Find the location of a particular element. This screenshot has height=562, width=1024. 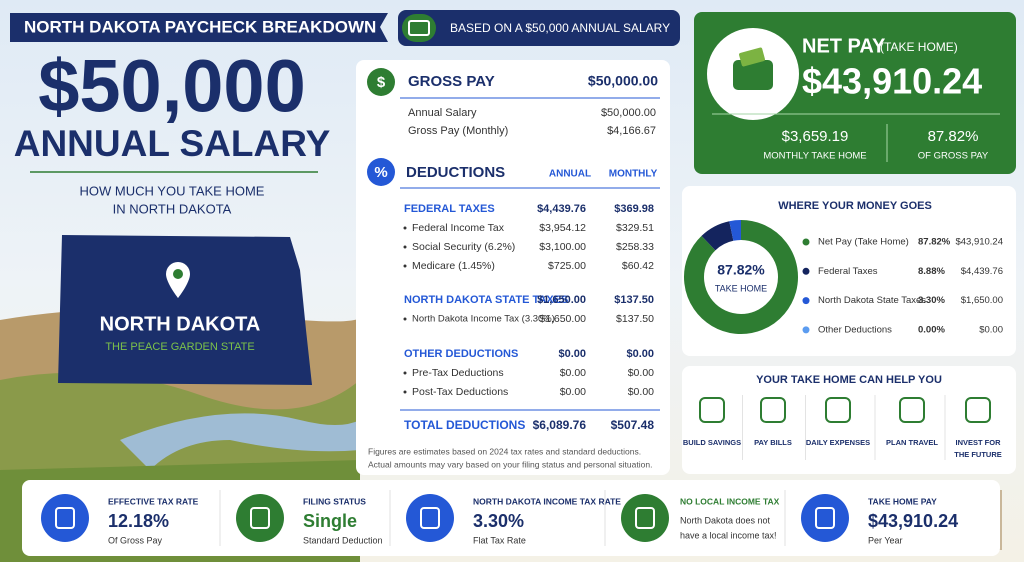

gross-title: GROSS PAY is located at coordinates (451, 81).